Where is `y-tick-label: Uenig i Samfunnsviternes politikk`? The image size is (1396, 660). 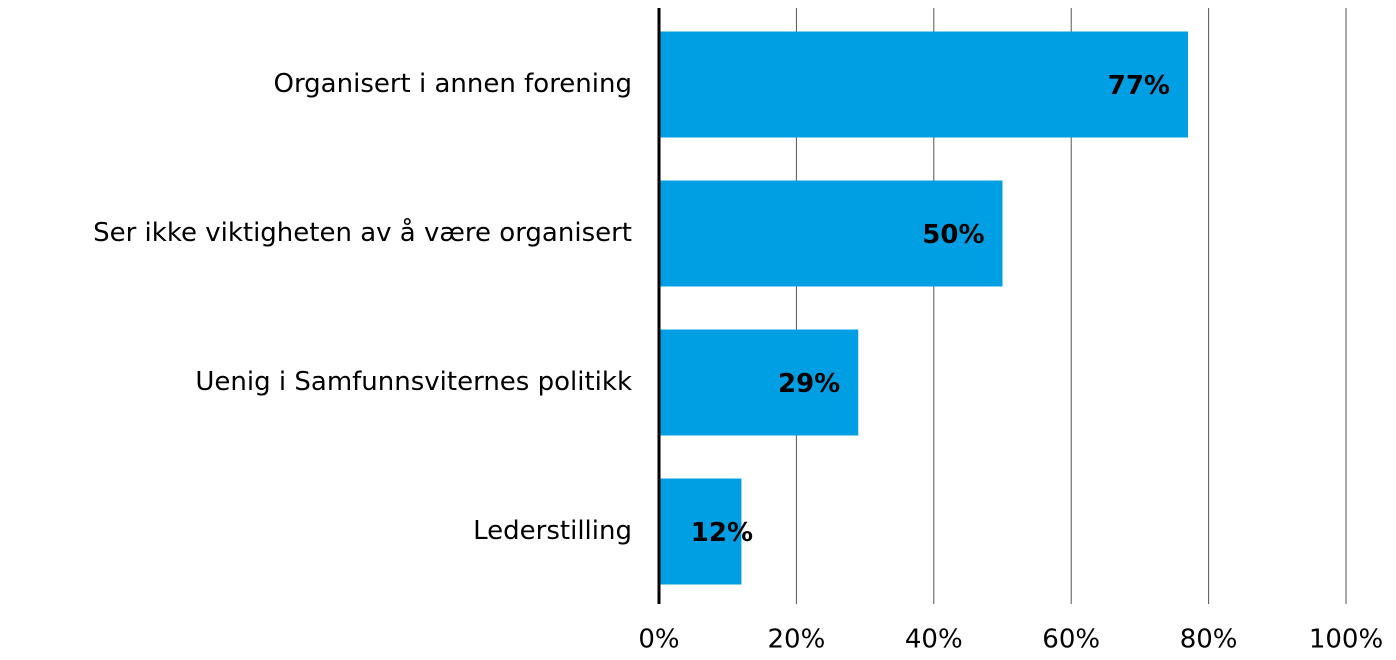 y-tick-label: Uenig i Samfunnsviternes politikk is located at coordinates (413, 382).